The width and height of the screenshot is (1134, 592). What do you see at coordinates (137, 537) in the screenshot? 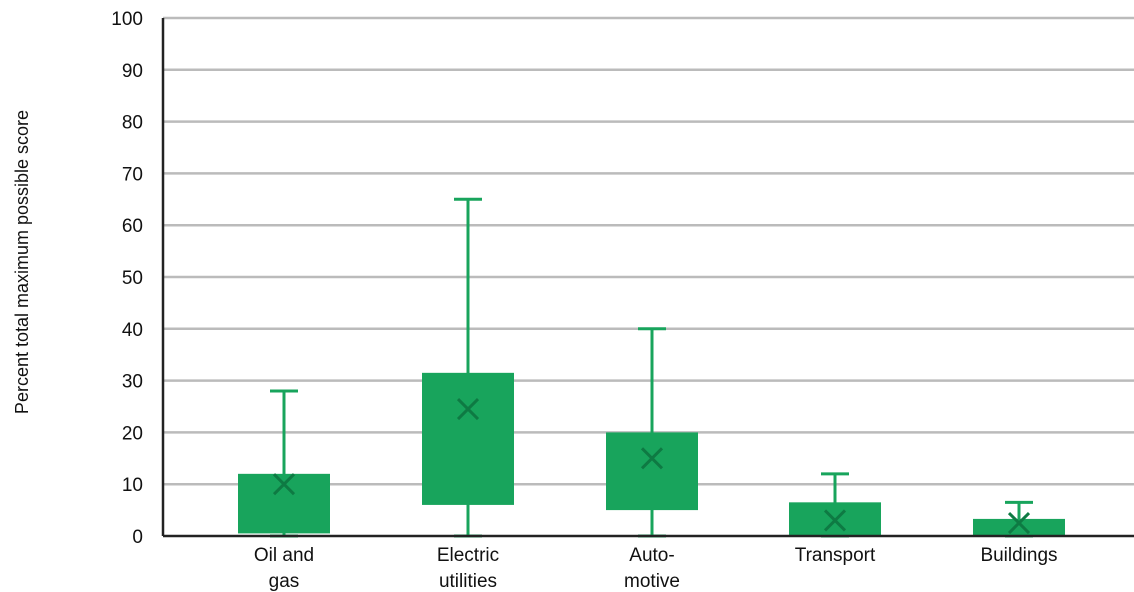
I see `y-tick-label: 0` at bounding box center [137, 537].